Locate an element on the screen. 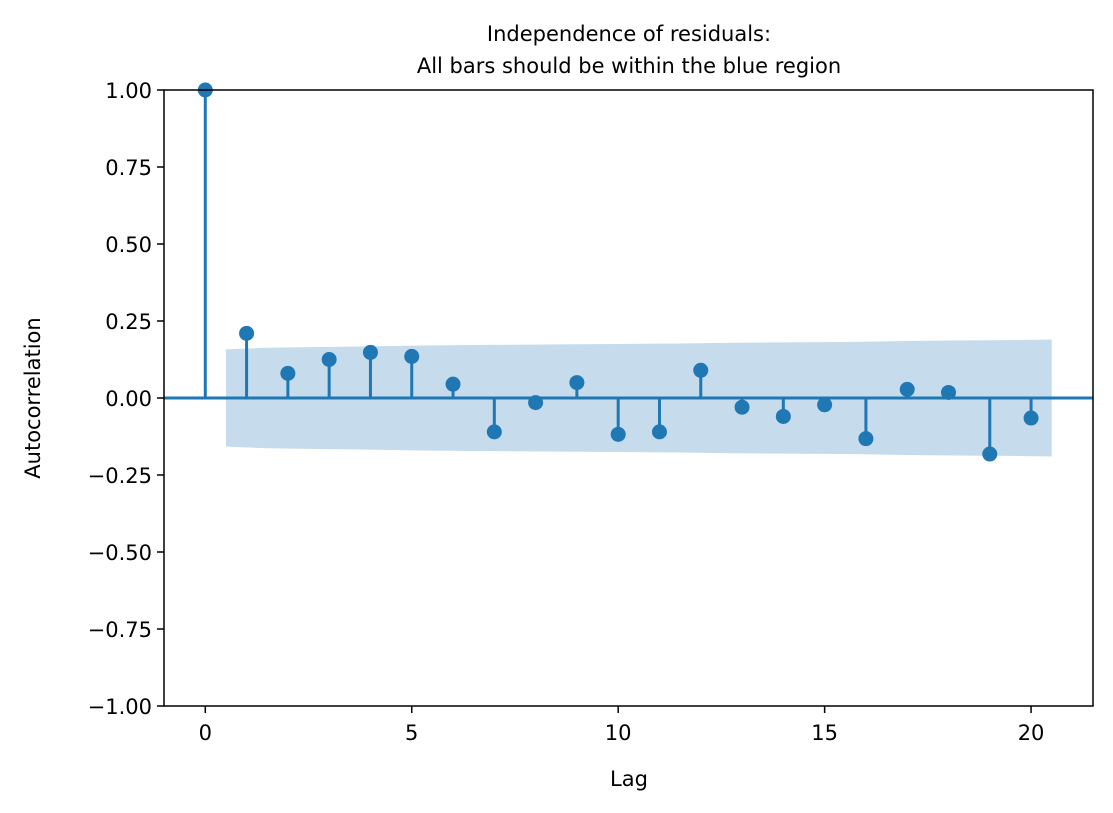  y-tick-label: −0.25 is located at coordinates (120, 476).